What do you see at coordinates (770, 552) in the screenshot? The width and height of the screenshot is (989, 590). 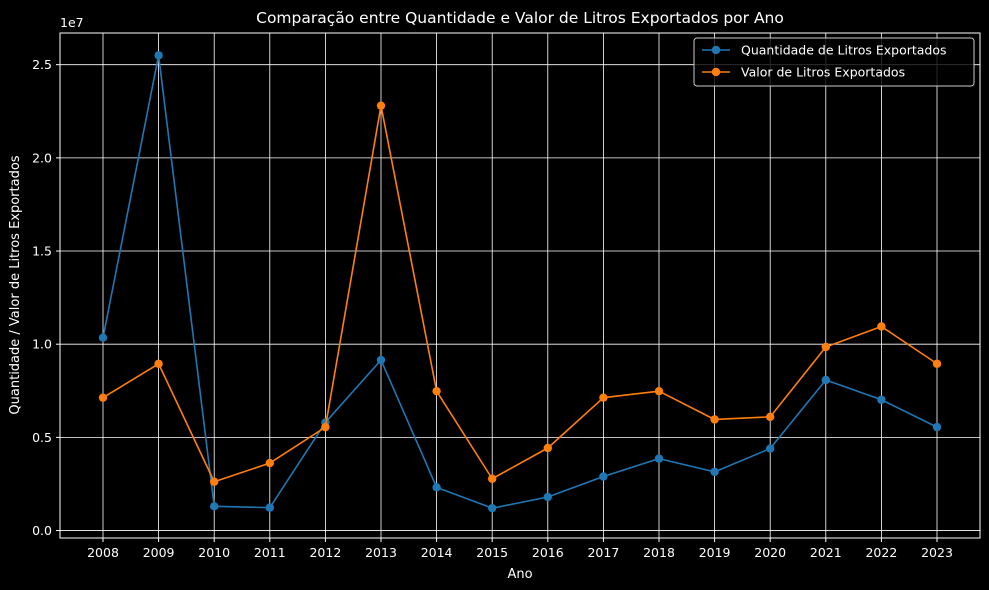 I see `x-tick-label: 2020` at bounding box center [770, 552].